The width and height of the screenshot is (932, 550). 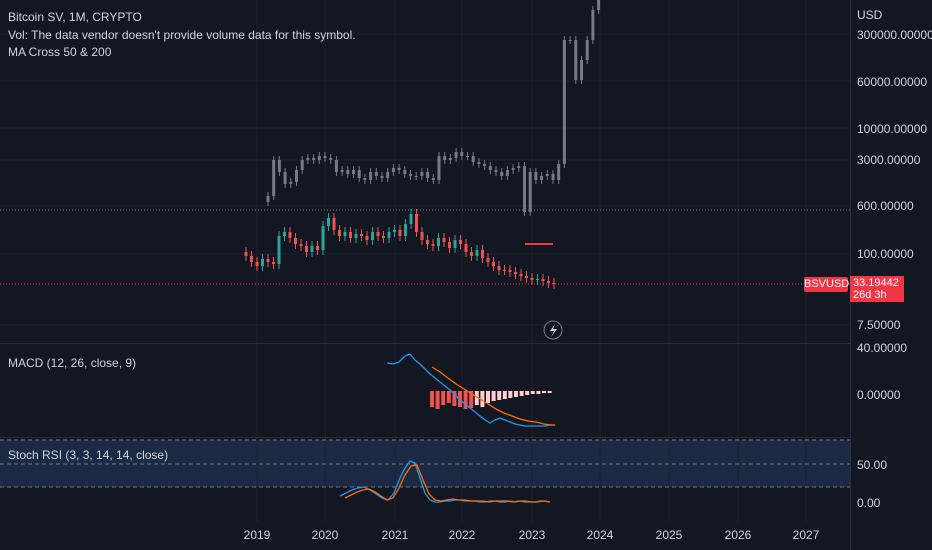 What do you see at coordinates (60, 52) in the screenshot?
I see `ma-legend: MA Cross 50 & 200` at bounding box center [60, 52].